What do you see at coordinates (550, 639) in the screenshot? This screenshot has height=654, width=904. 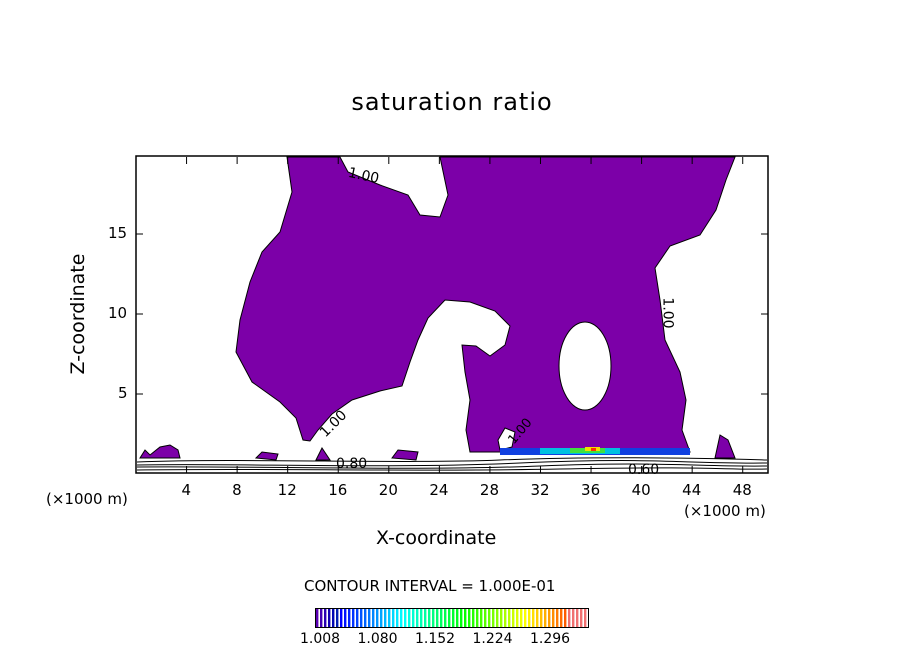 I see `colorbar-label: 1.296` at bounding box center [550, 639].